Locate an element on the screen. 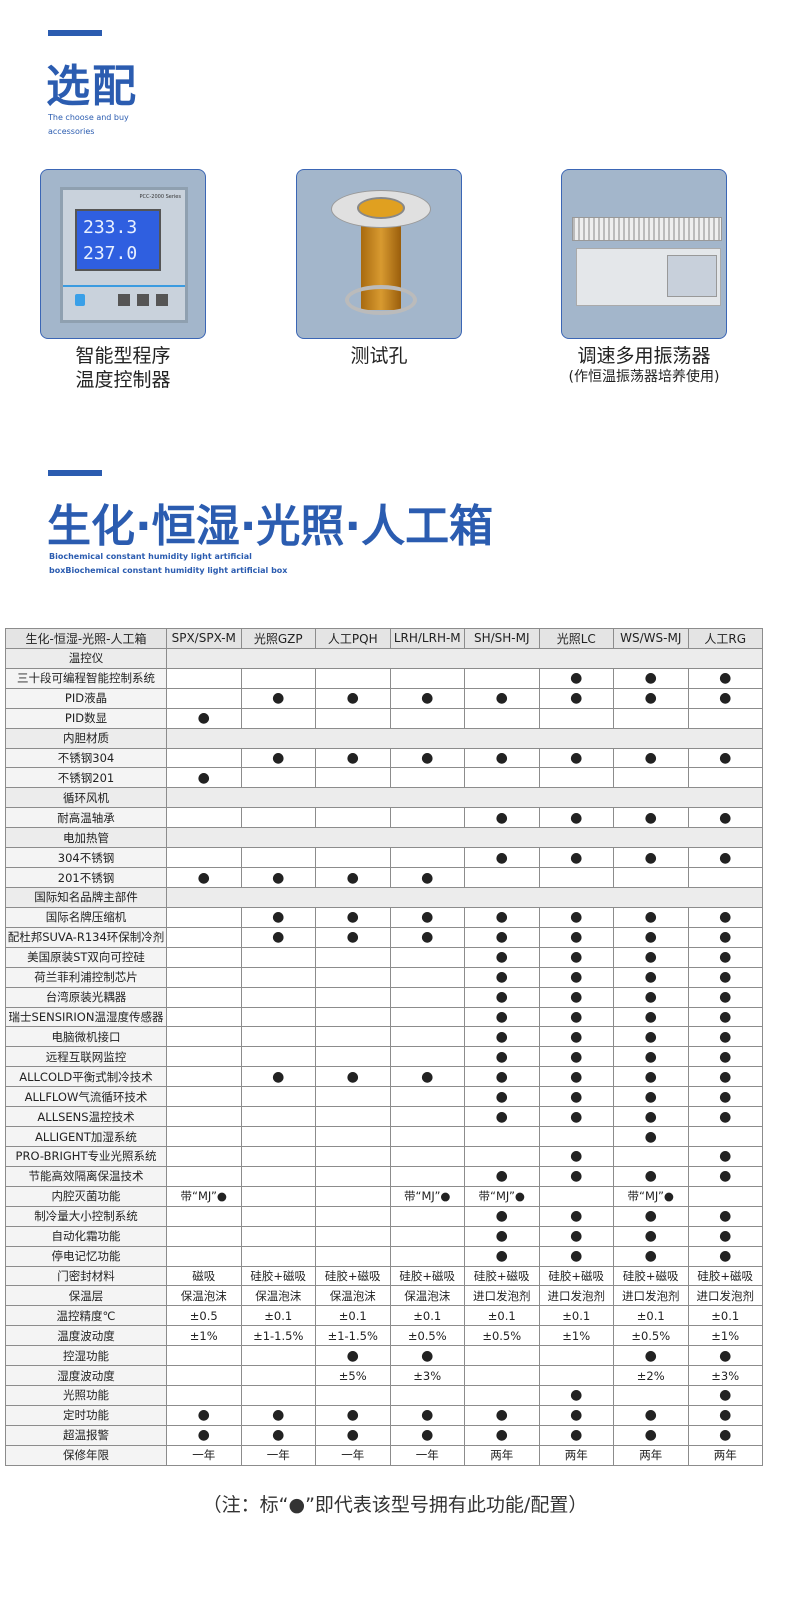 The width and height of the screenshot is (790, 1614). table-cell: 进口发泡剂 is located at coordinates (502, 1296).